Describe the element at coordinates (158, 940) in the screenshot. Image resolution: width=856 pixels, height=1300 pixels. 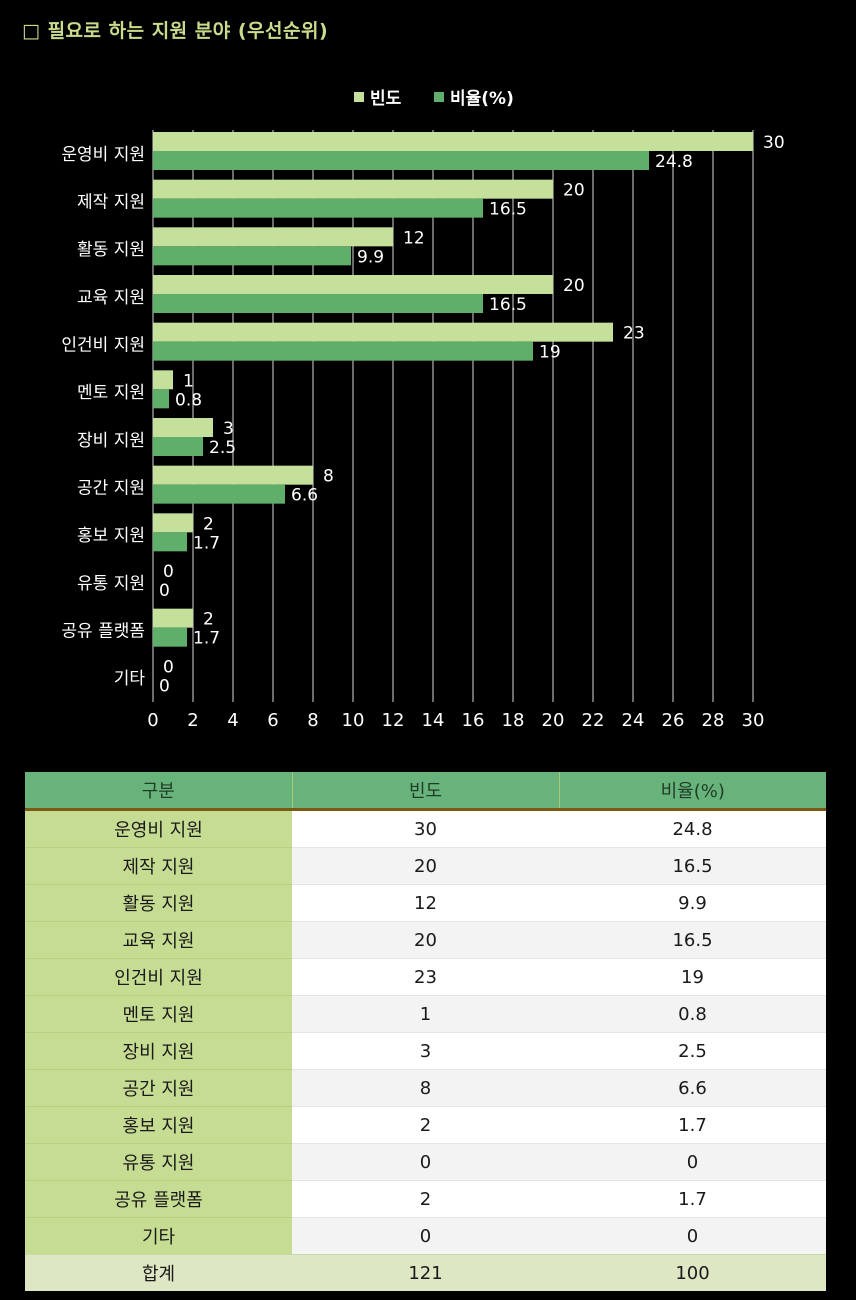
I see `row-category: 교육 지원` at that location.